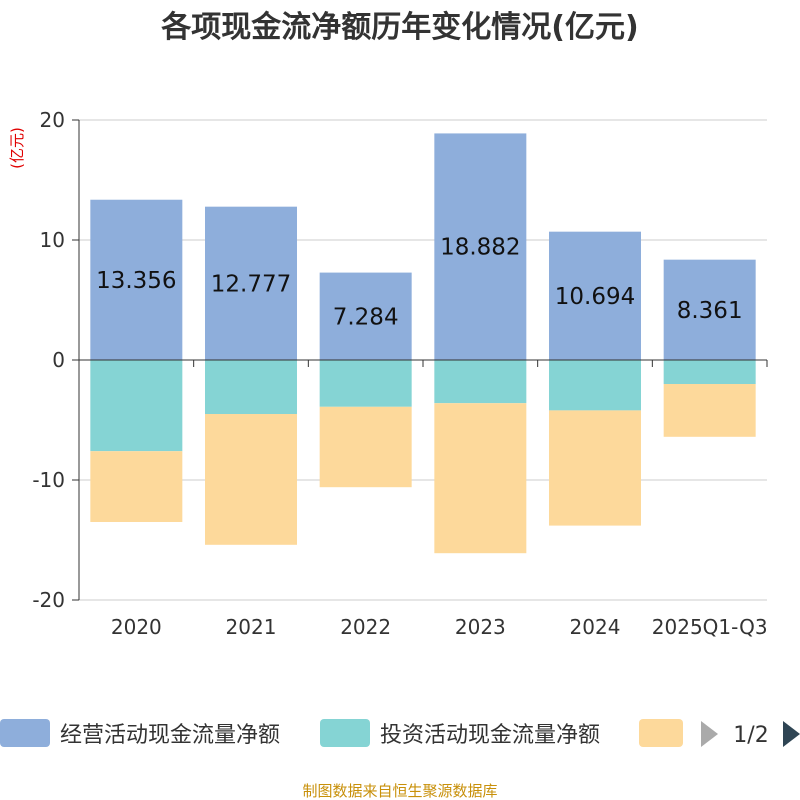 This screenshot has width=800, height=800. What do you see at coordinates (251, 387) in the screenshot?
I see `bar-investing-2021` at bounding box center [251, 387].